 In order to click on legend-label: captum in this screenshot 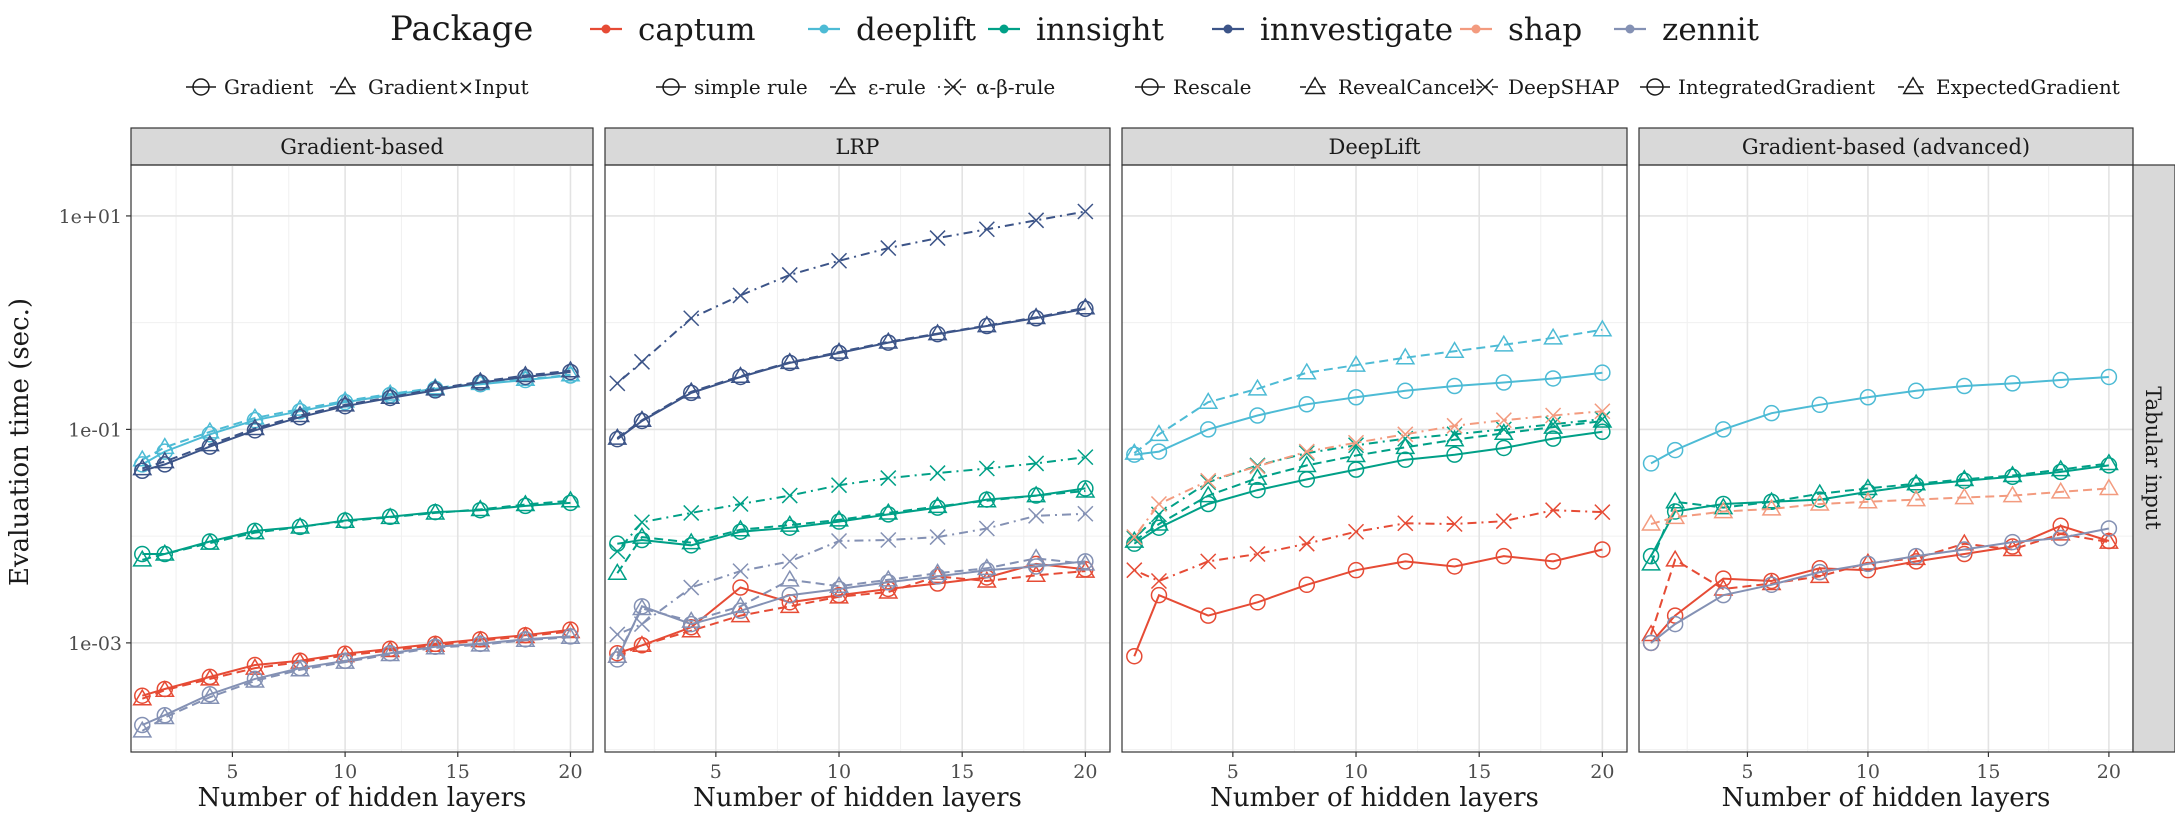, I will do `click(697, 30)`.